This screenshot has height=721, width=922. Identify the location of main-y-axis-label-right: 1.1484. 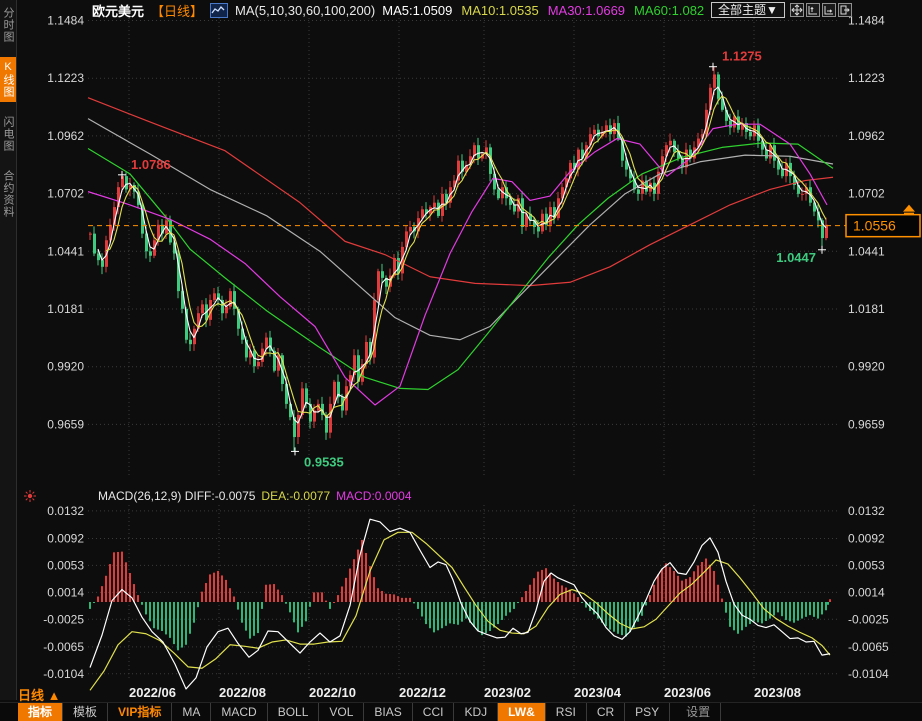
(866, 21).